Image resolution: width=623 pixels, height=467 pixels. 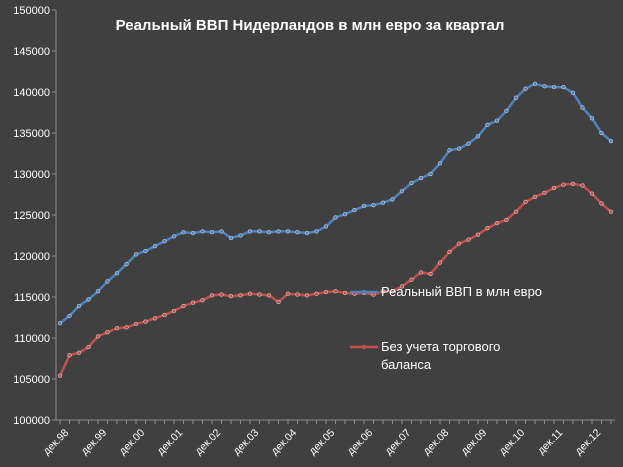 I want to click on y-tick-label: 120000, so click(x=31, y=257).